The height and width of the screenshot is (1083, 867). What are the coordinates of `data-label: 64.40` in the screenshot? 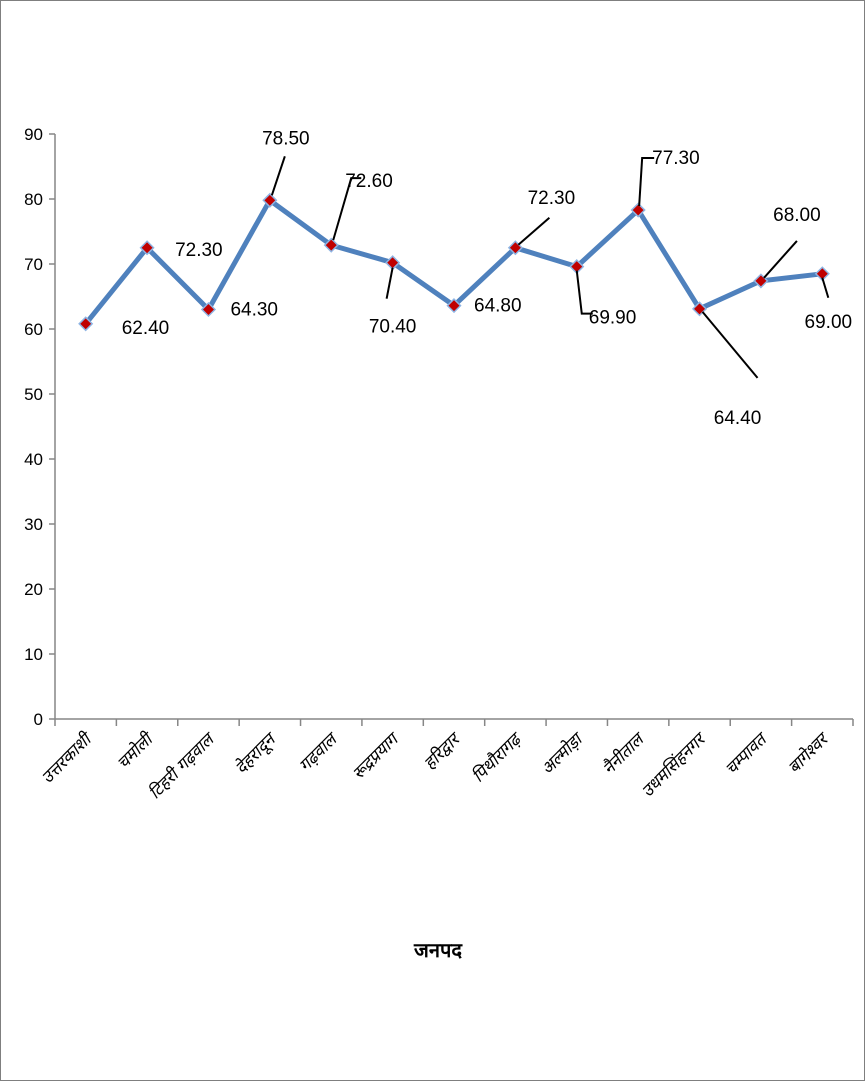 It's located at (738, 418).